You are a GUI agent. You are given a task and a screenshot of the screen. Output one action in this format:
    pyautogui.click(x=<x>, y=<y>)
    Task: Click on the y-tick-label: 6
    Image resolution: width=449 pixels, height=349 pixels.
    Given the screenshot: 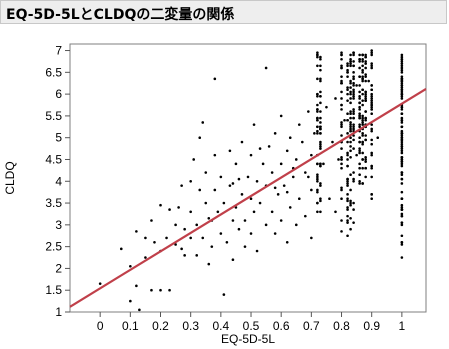 What is the action you would take?
    pyautogui.click(x=58, y=94)
    